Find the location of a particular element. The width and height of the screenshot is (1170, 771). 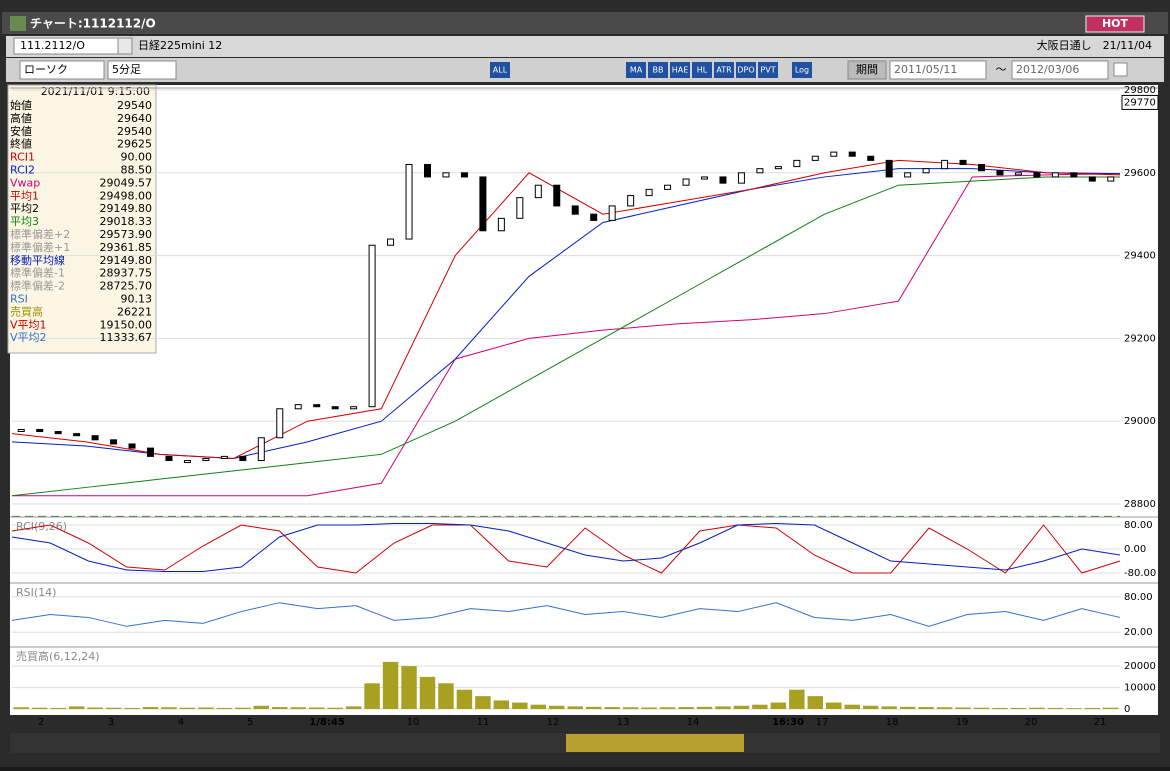

period-label: 期間 is located at coordinates (867, 69).